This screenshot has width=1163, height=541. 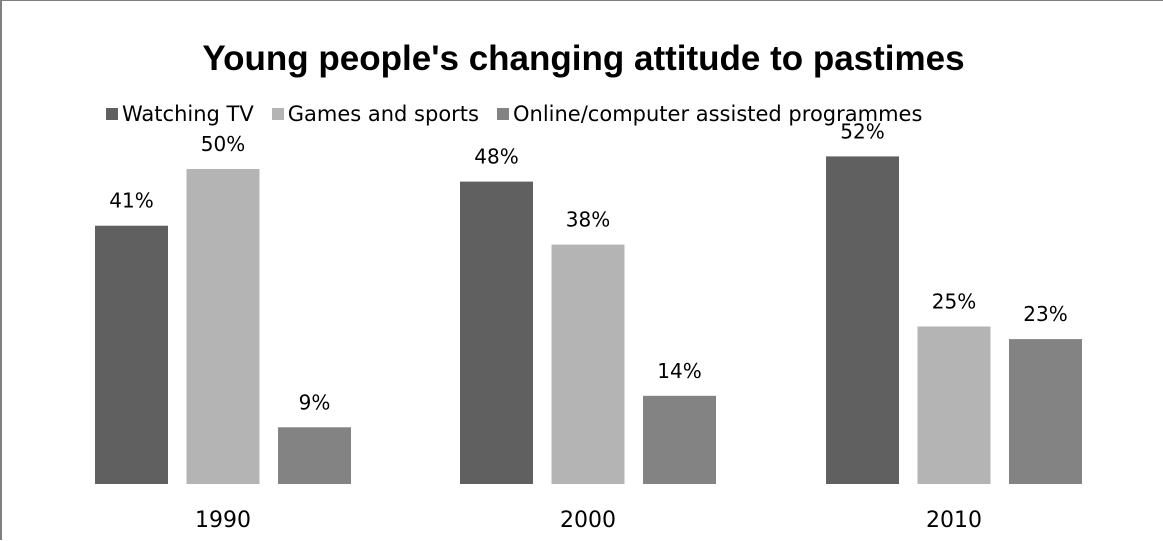 What do you see at coordinates (954, 302) in the screenshot?
I see `data-label: 25%` at bounding box center [954, 302].